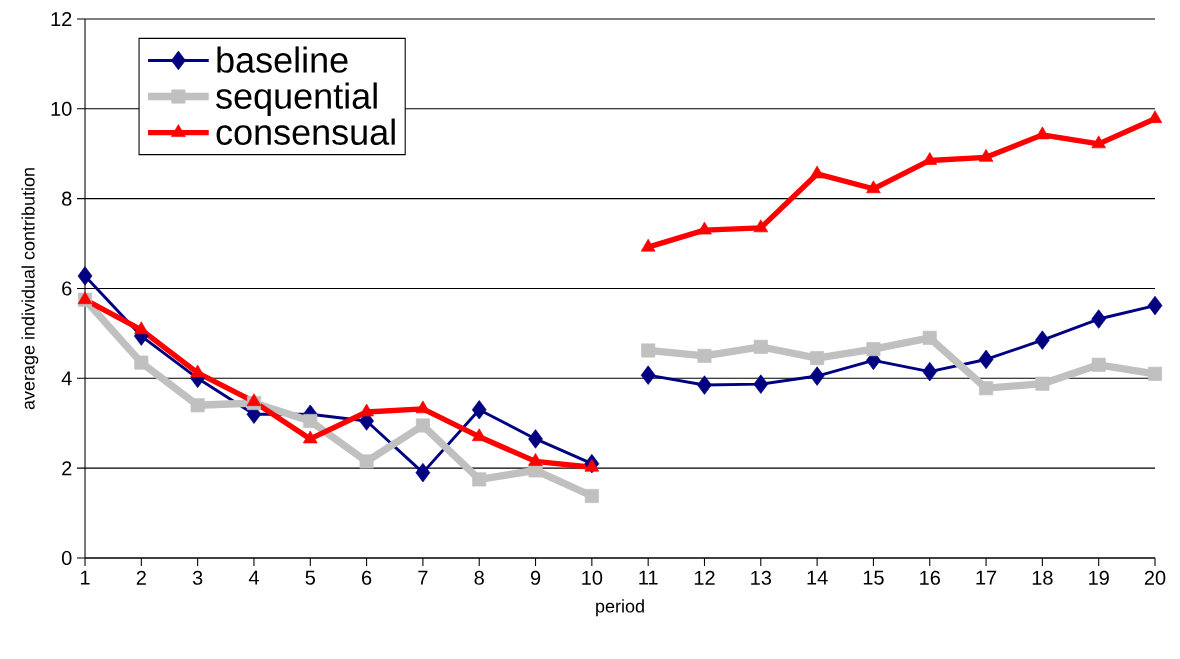 This screenshot has width=1180, height=659. I want to click on x-tick-label: 9, so click(535, 577).